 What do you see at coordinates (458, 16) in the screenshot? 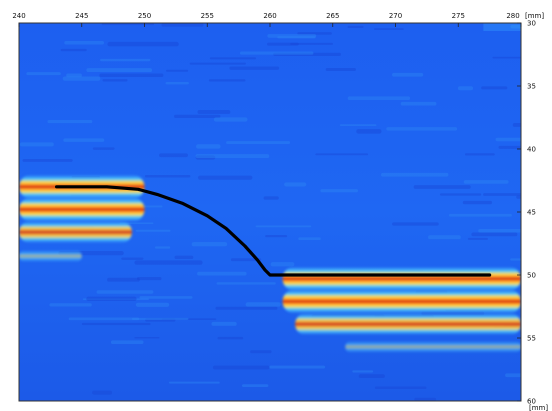
I see `x-tick-label: 275` at bounding box center [458, 16].